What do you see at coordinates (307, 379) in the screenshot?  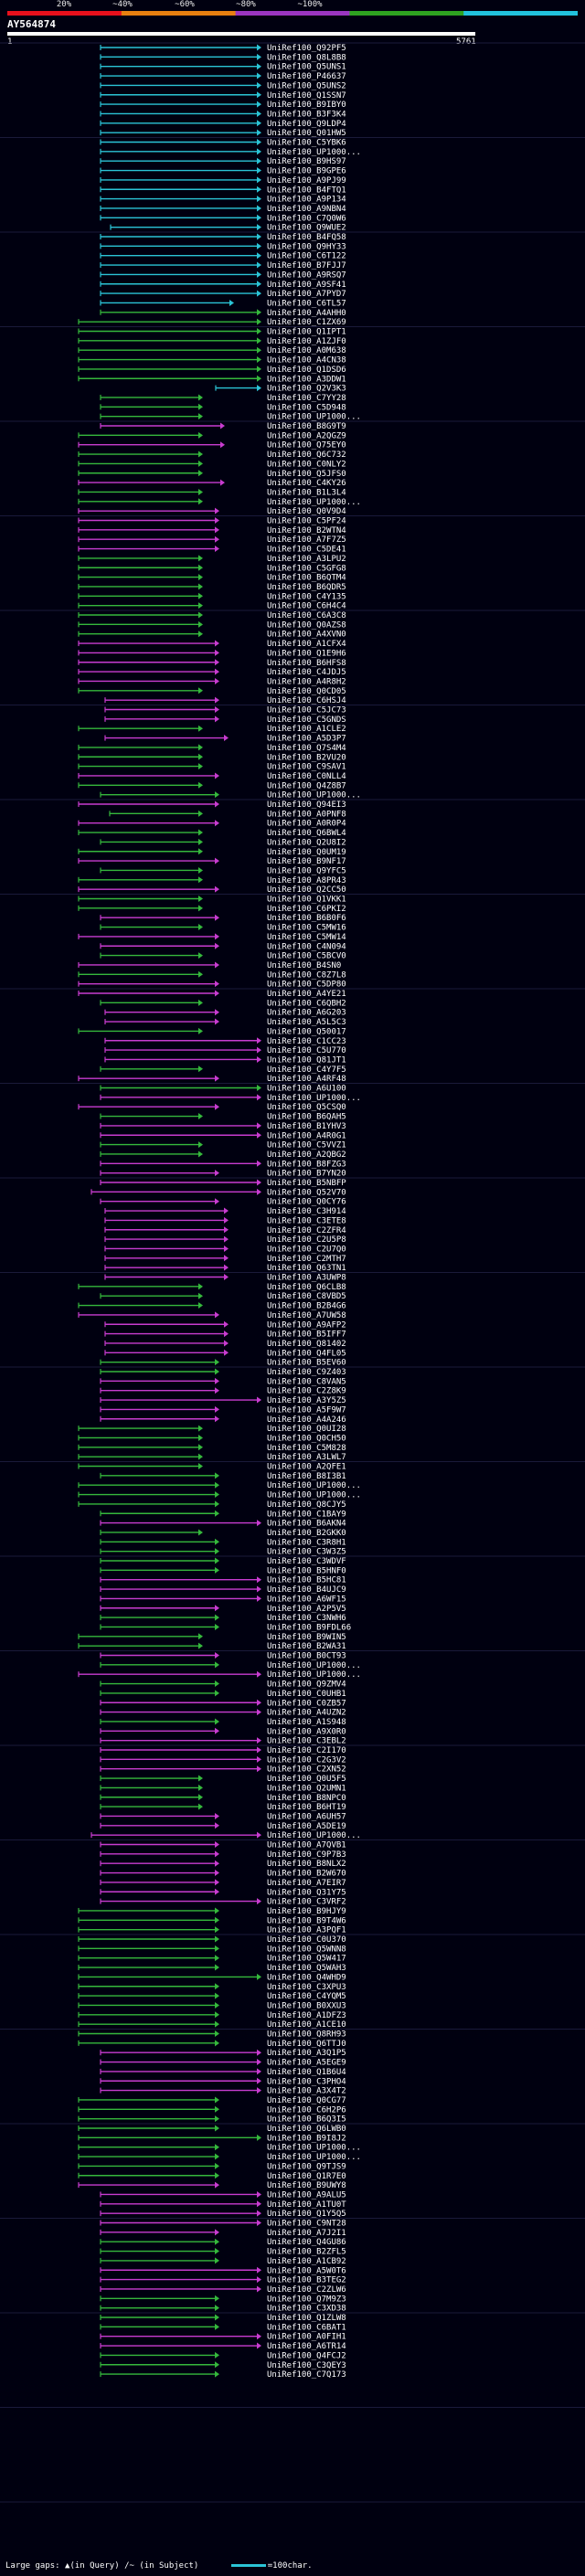 I see `hit-id-label: UniRef100_A3DDW1` at bounding box center [307, 379].